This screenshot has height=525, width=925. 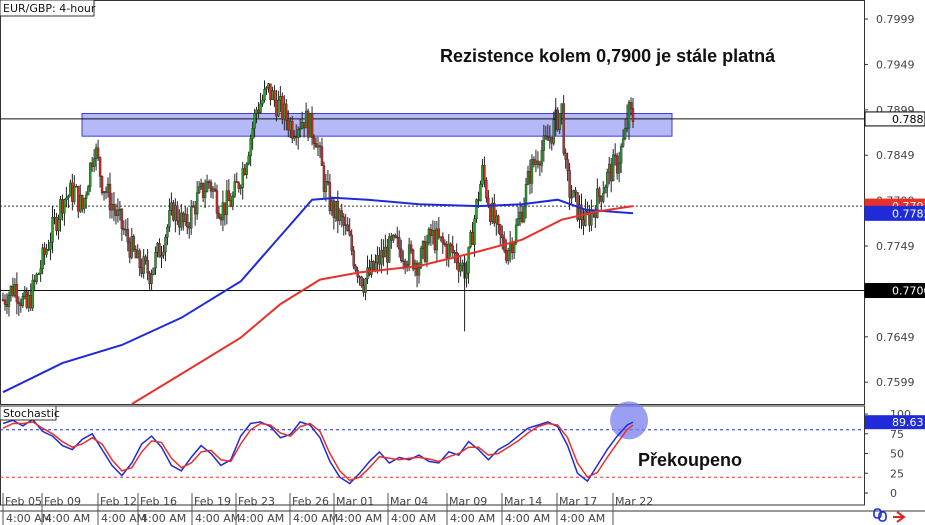 I want to click on date-tick-label: Feb 26, so click(x=310, y=501).